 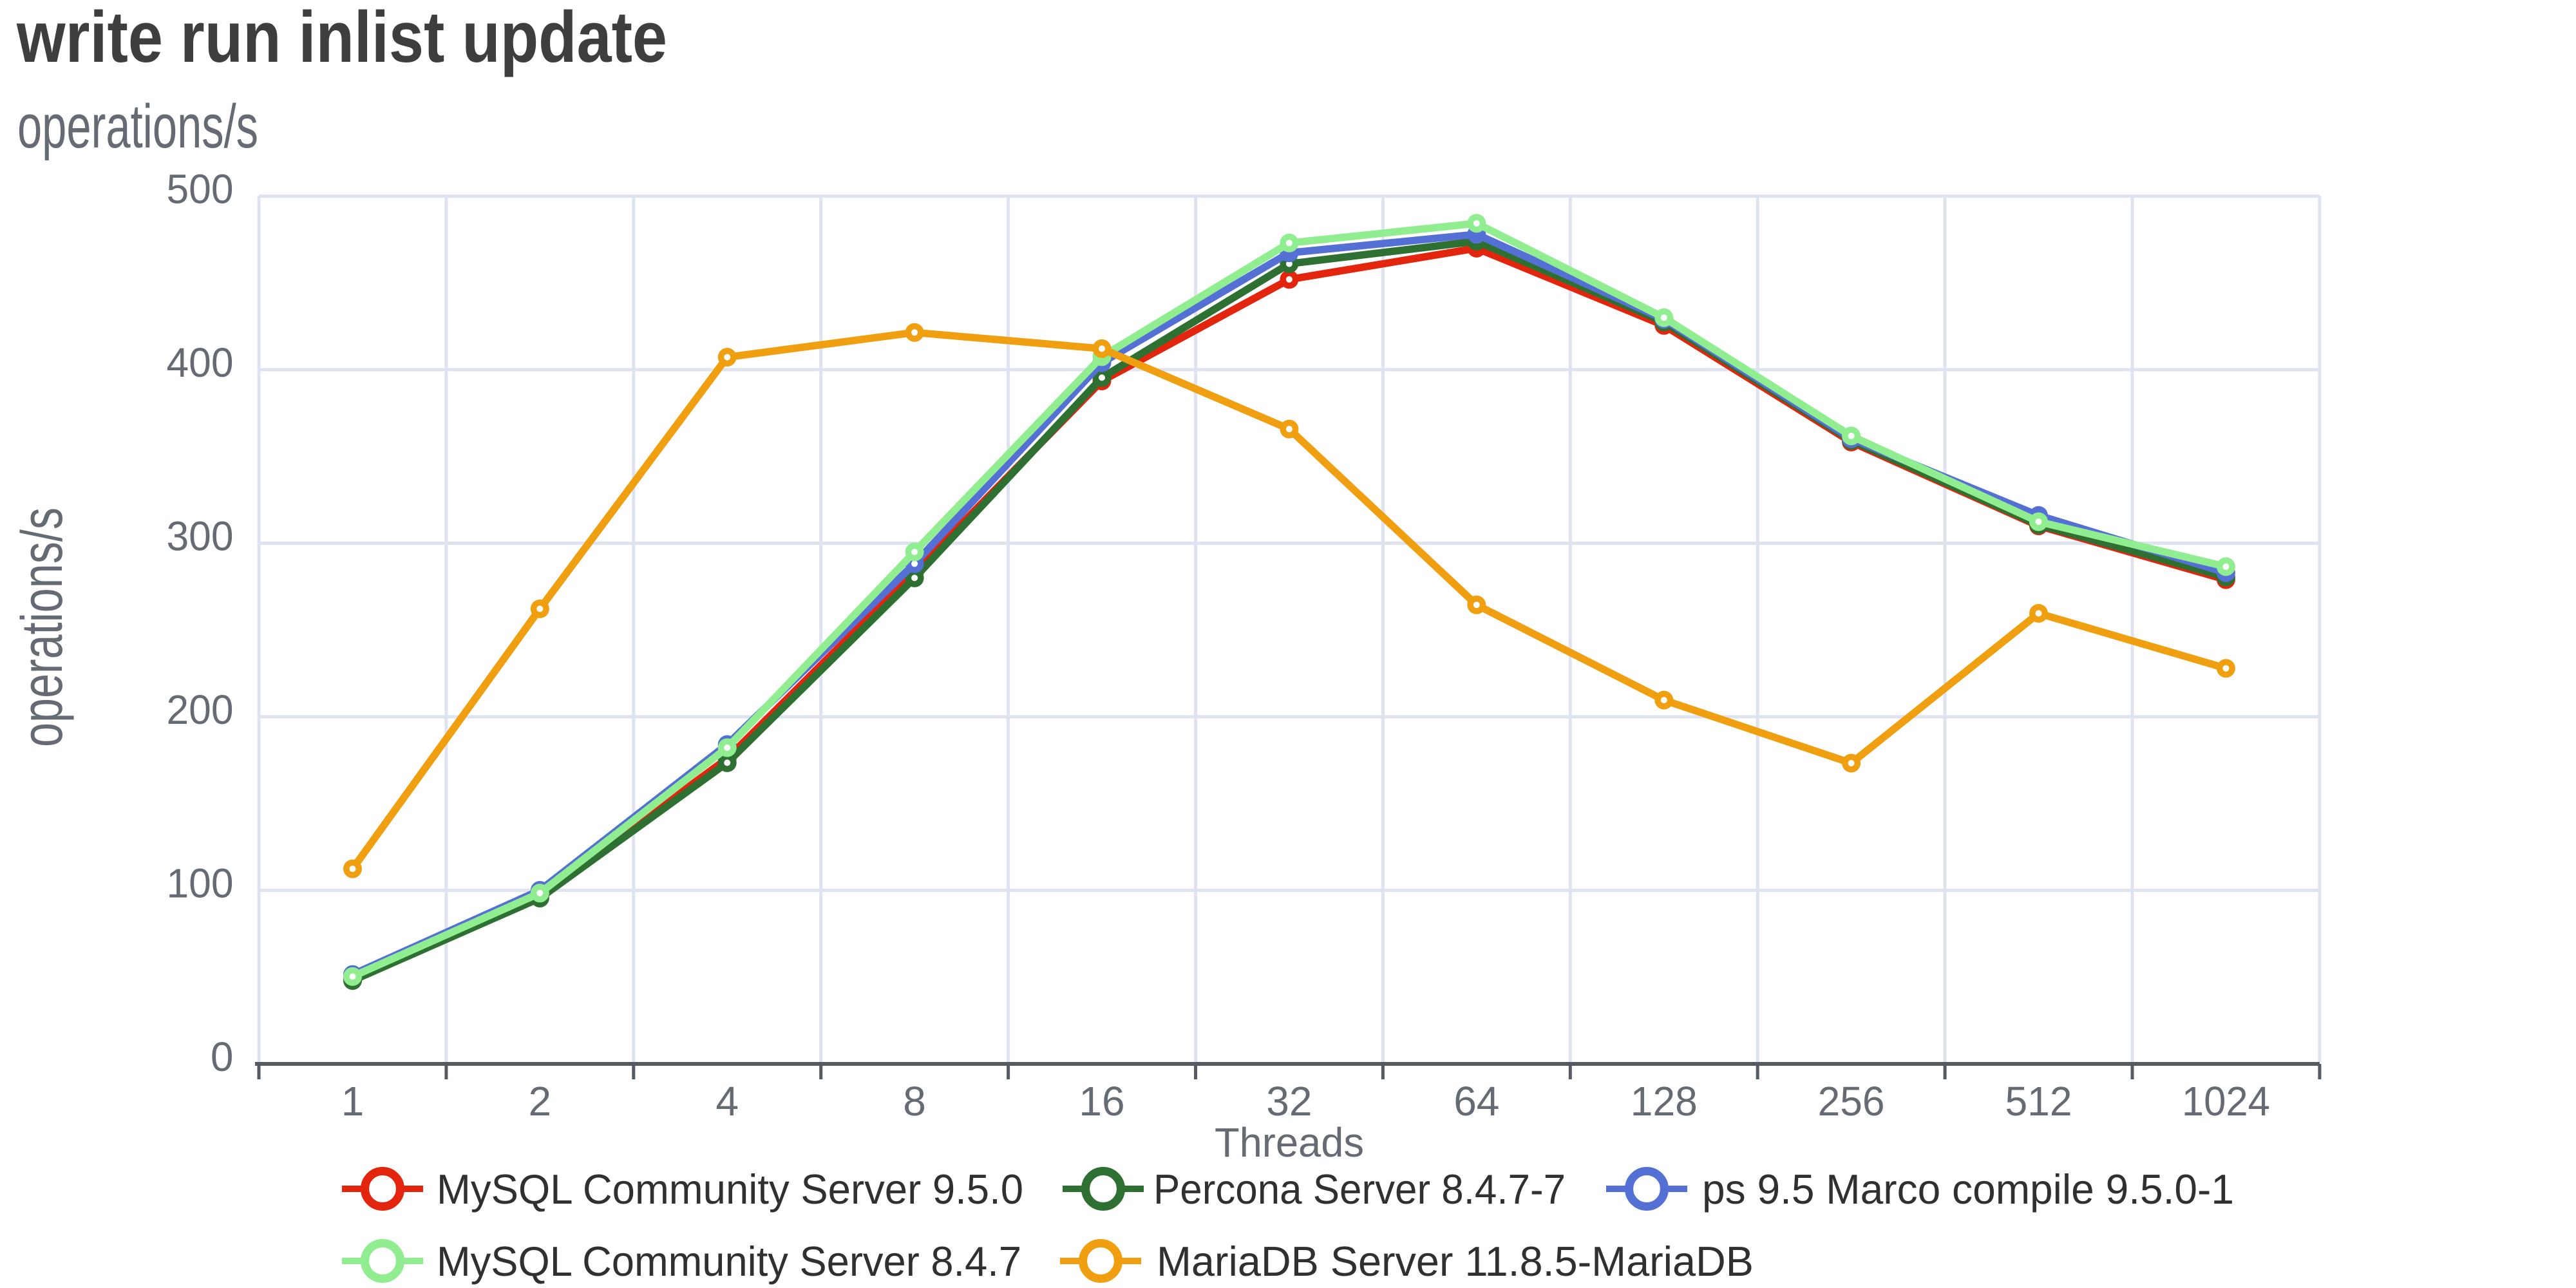 What do you see at coordinates (914, 1101) in the screenshot?
I see `svg-text: 8` at bounding box center [914, 1101].